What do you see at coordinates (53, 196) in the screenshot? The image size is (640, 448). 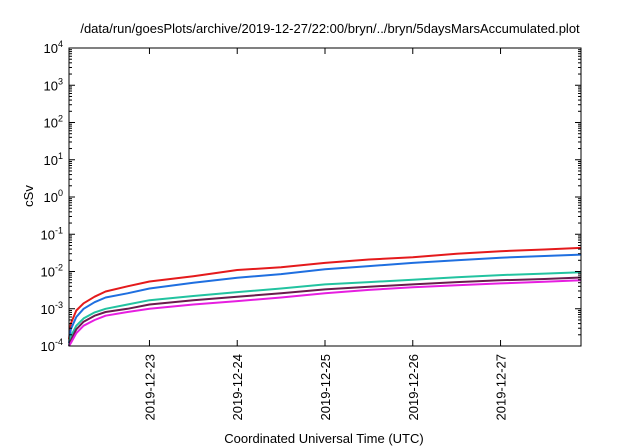 I see `y-tick-label: 10⁰` at bounding box center [53, 196].